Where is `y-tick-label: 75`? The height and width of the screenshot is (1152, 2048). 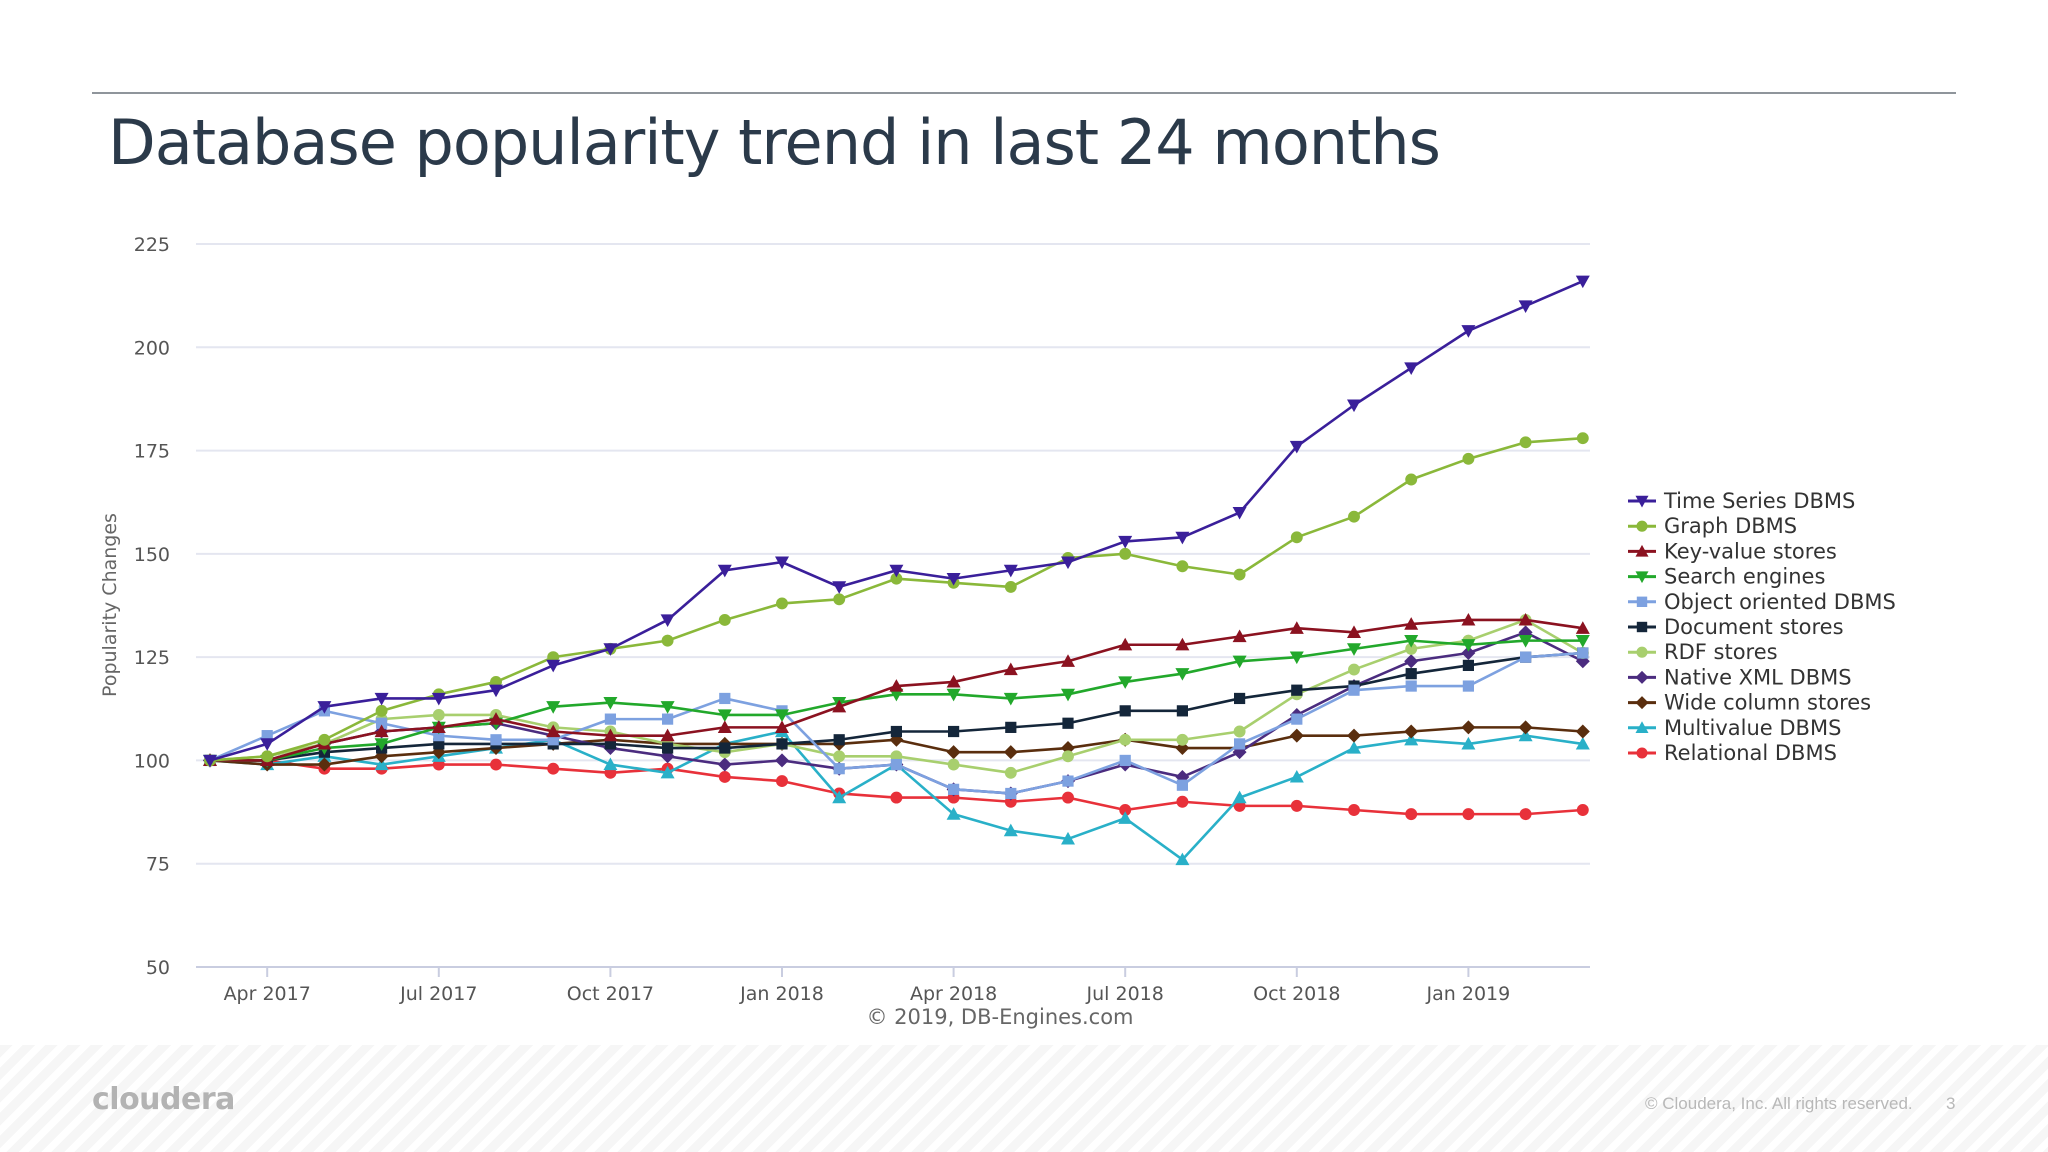
y-tick-label: 75 is located at coordinates (158, 865).